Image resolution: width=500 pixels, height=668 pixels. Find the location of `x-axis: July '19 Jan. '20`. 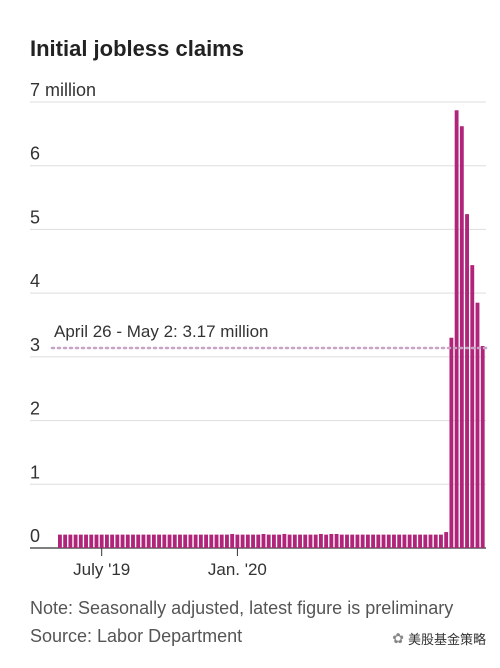

x-axis: July '19 Jan. '20 is located at coordinates (170, 563).